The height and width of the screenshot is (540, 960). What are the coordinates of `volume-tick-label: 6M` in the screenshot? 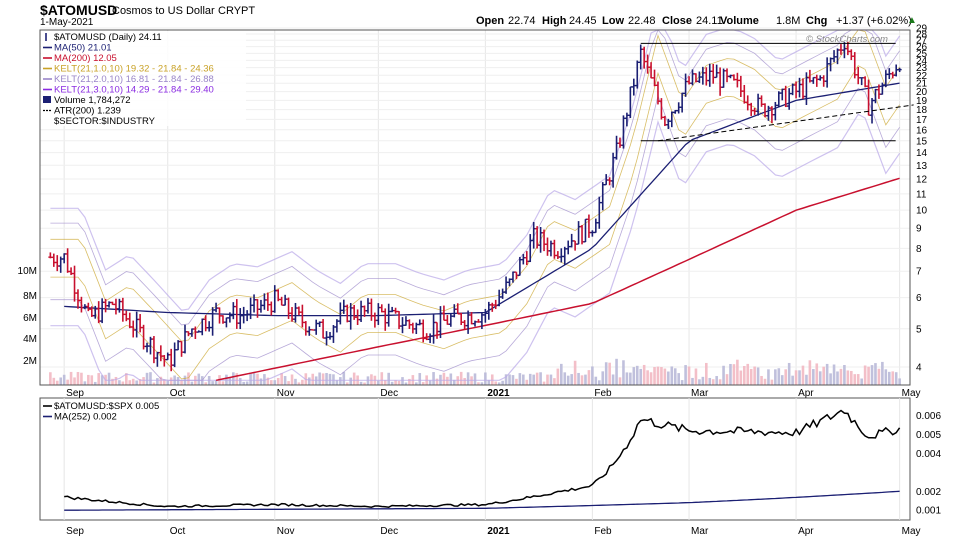 It's located at (30, 318).